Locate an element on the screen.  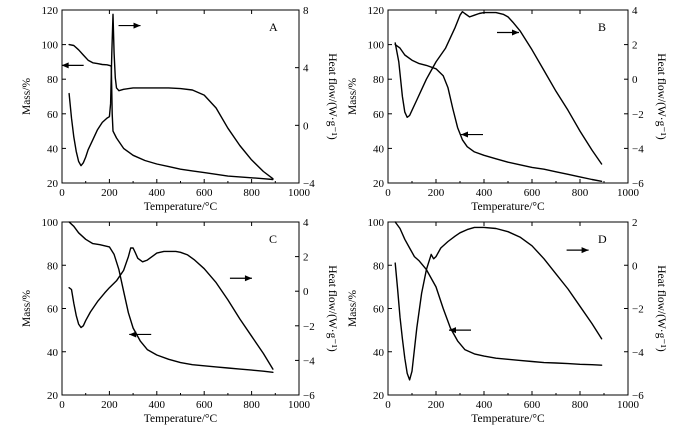
panel-label: B is located at coordinates (602, 27).